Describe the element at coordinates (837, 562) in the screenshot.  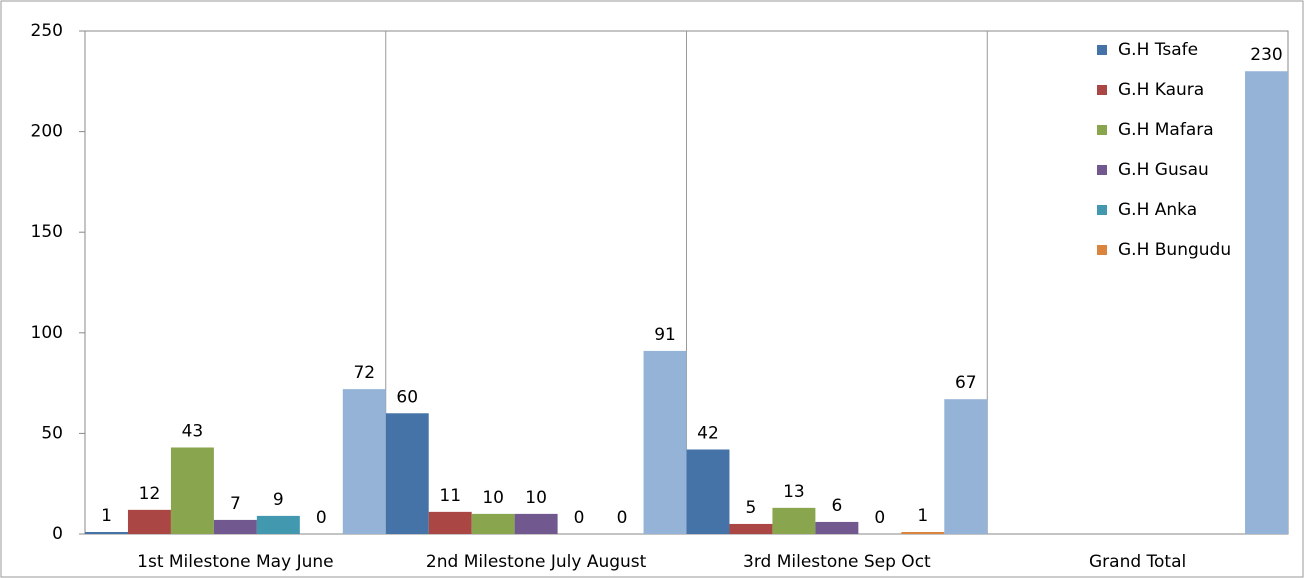
I see `x-tick-label: 3rd Milestone Sep Oct` at that location.